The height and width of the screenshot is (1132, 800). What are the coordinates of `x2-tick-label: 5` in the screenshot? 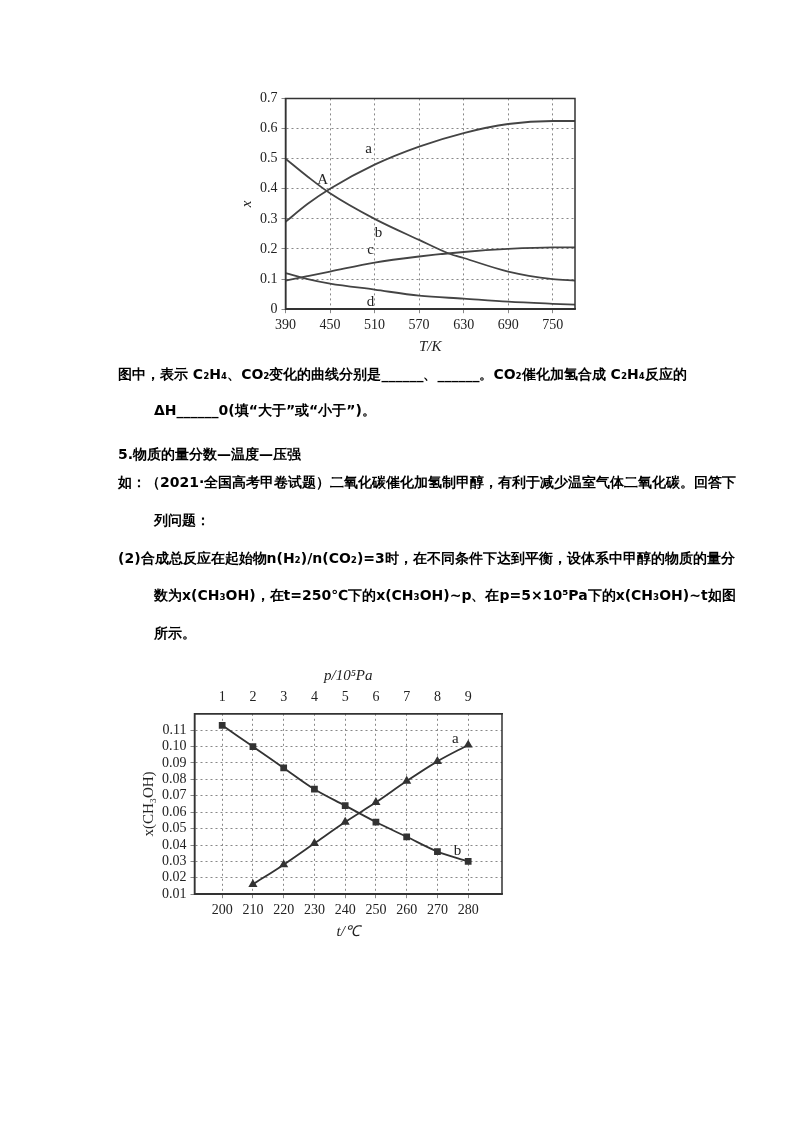 It's located at (345, 697).